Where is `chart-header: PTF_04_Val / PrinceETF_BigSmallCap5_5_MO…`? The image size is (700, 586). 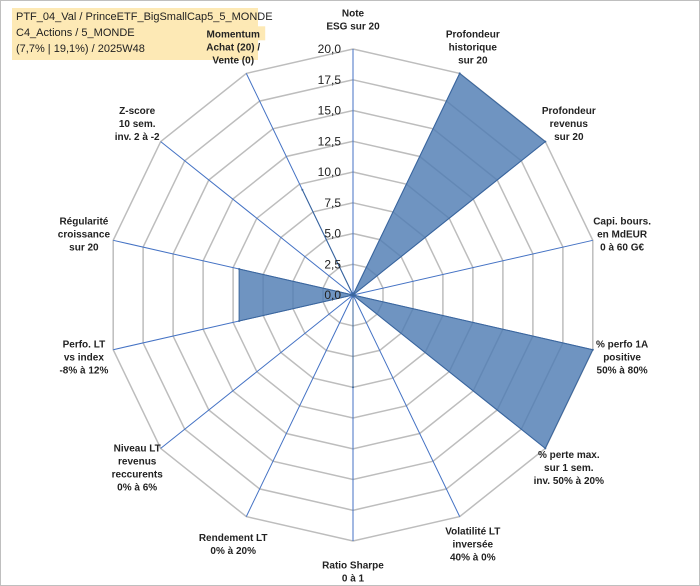 chart-header: PTF_04_Val / PrinceETF_BigSmallCap5_5_MO… is located at coordinates (142, 34).